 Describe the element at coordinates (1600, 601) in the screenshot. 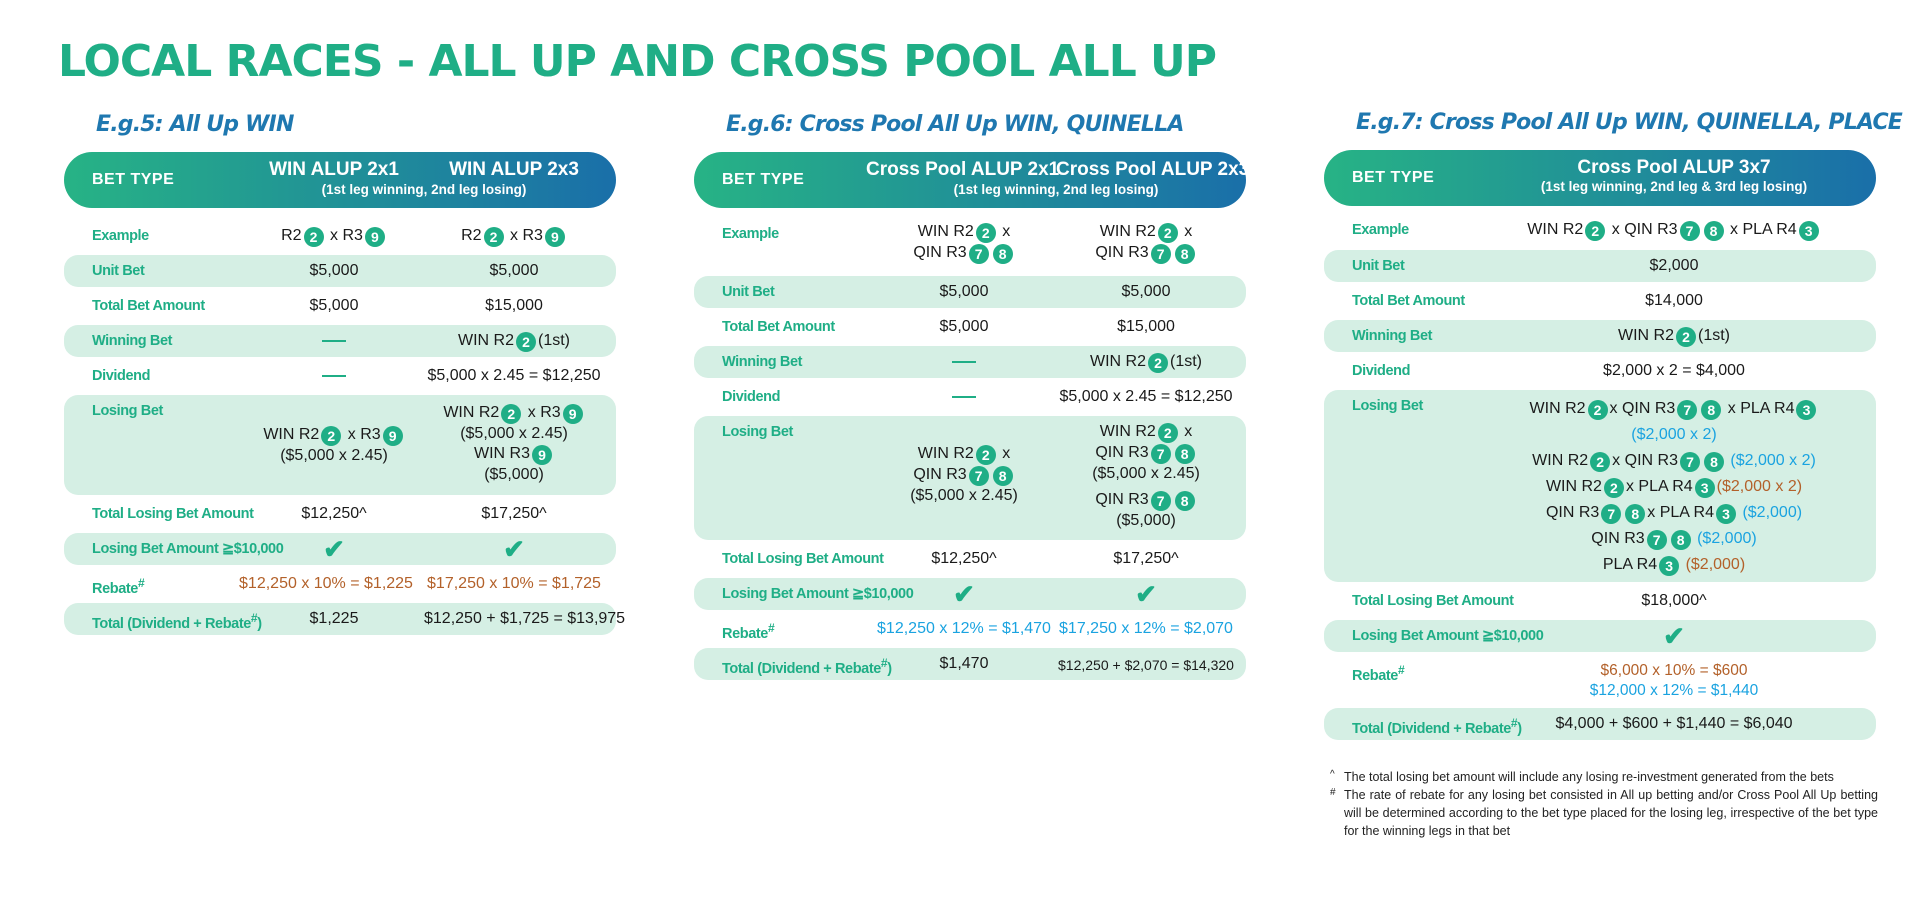

I see `table-row: Total Losing Bet Amount $18,000^` at that location.